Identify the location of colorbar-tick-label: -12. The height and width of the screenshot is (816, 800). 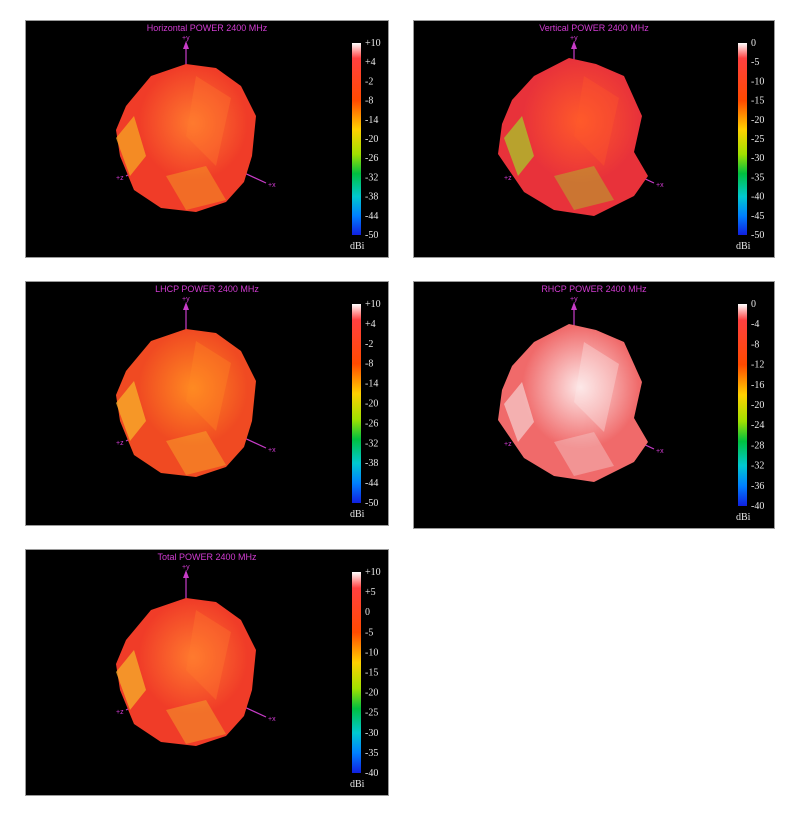
(757, 365).